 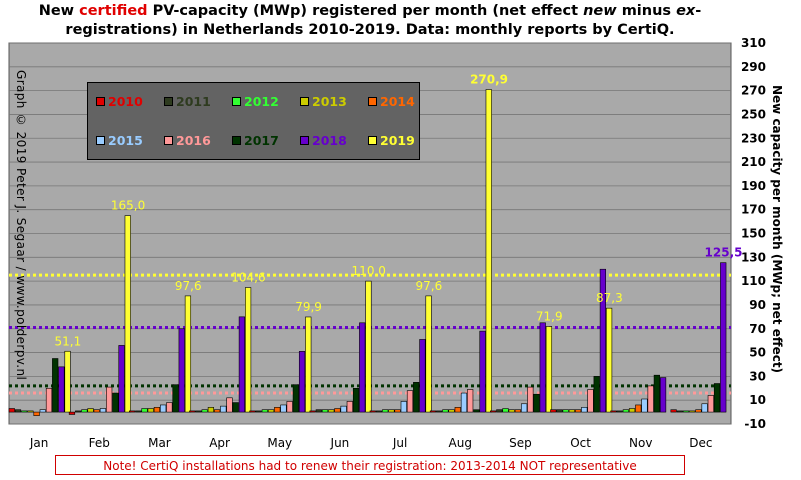 I want to click on data-label: 104,6, so click(x=248, y=278).